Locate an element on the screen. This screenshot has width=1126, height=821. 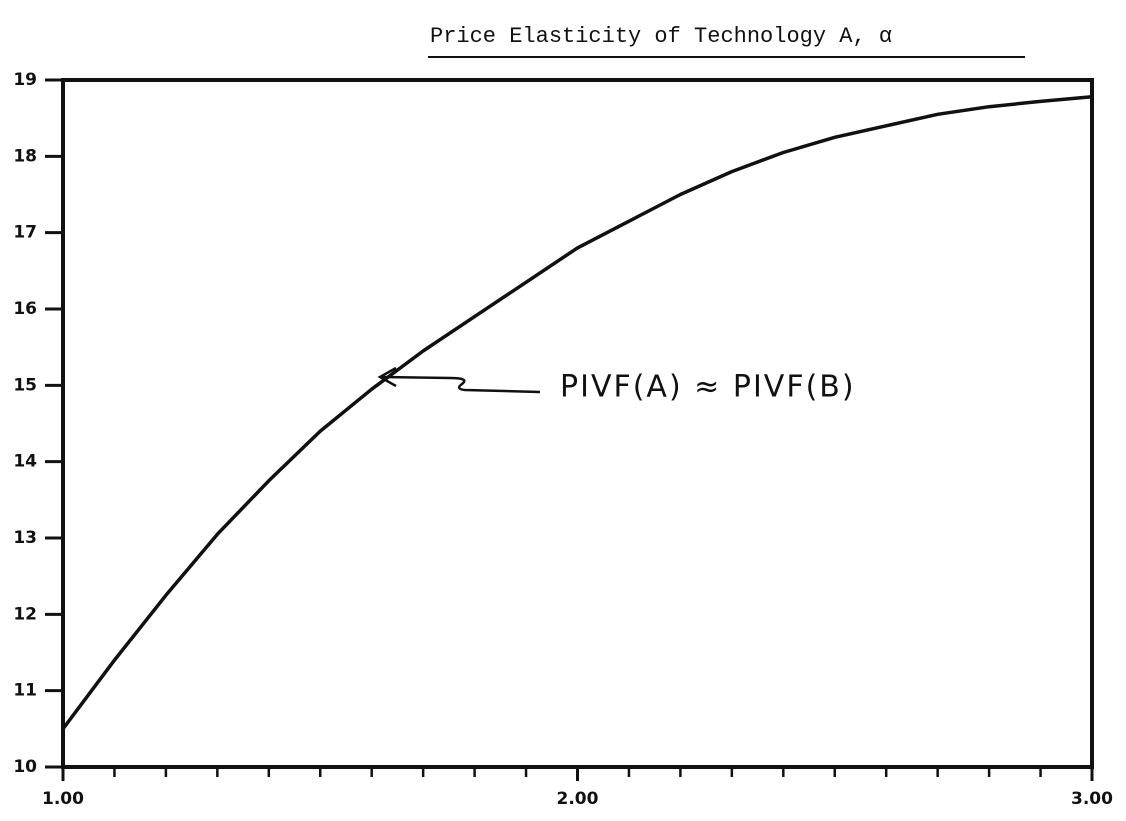
y-tick-label: 14 is located at coordinates (25, 462).